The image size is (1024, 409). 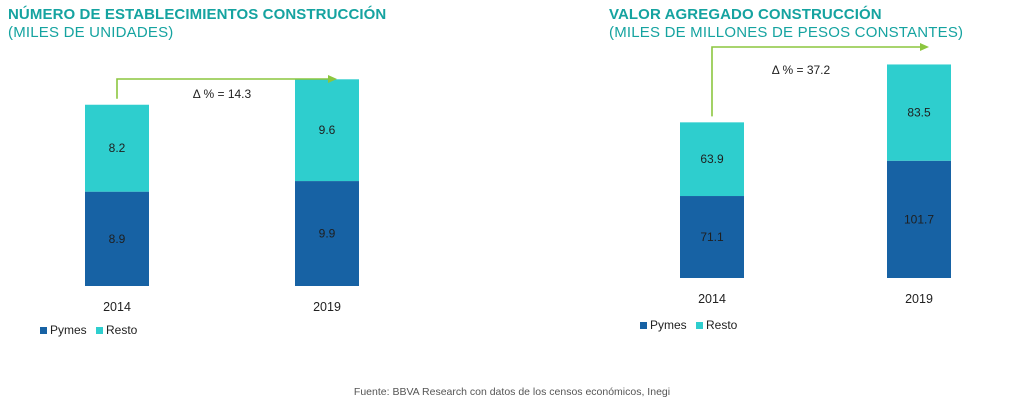 I want to click on chart-2-title: VALOR AGREGADO CONSTRUCCIÓN, so click(x=745, y=14).